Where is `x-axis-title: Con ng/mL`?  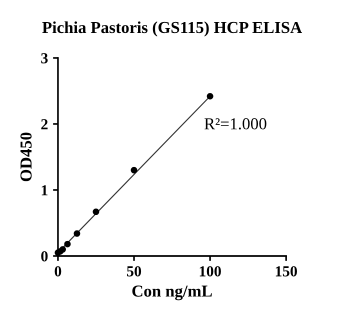 x-axis-title: Con ng/mL is located at coordinates (172, 293).